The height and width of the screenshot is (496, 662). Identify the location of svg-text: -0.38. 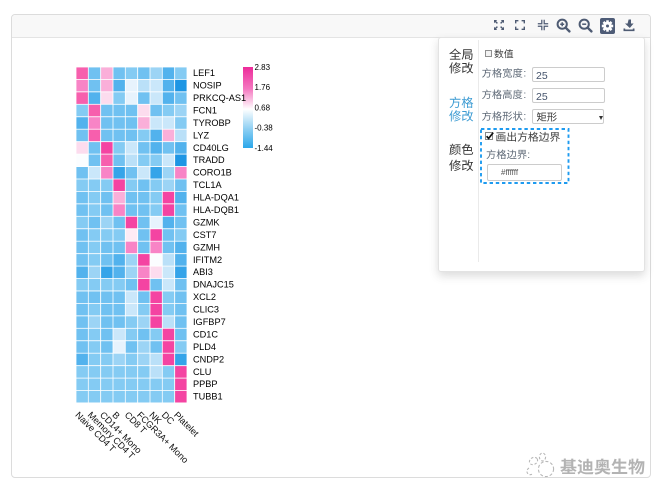
(264, 128).